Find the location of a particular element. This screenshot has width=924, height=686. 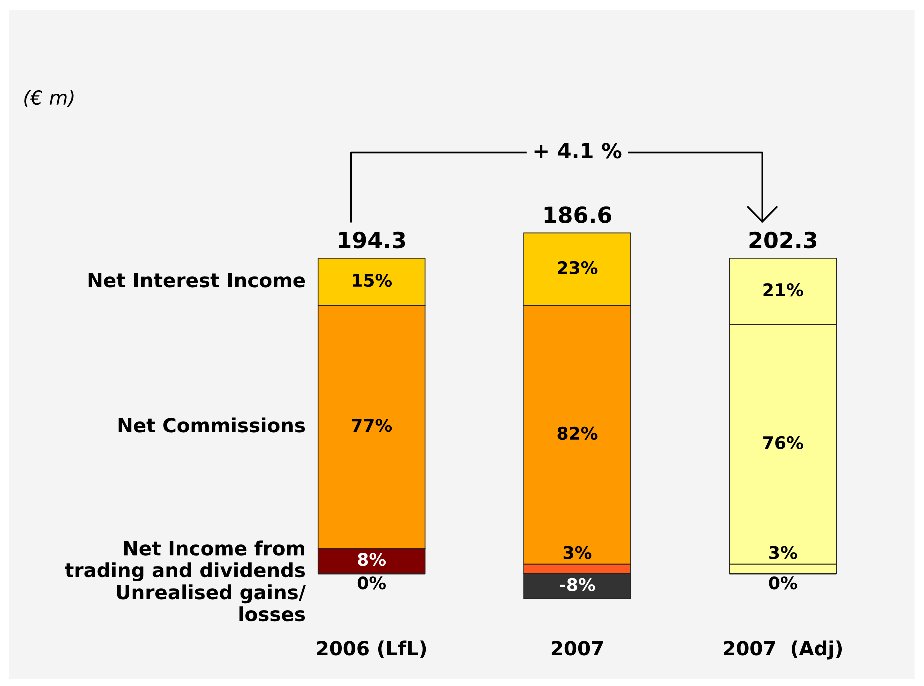

series-label: Unrealised gains/ losses is located at coordinates (211, 603).